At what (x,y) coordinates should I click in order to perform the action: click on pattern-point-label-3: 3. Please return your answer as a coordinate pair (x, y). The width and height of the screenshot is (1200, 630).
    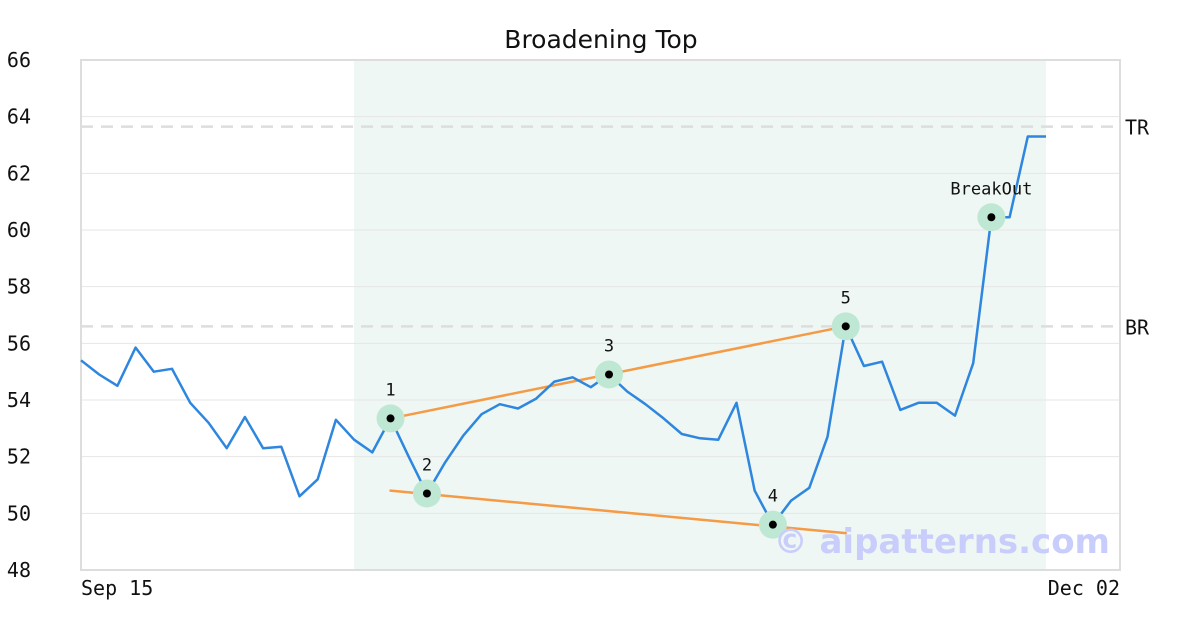
    Looking at the image, I should click on (609, 347).